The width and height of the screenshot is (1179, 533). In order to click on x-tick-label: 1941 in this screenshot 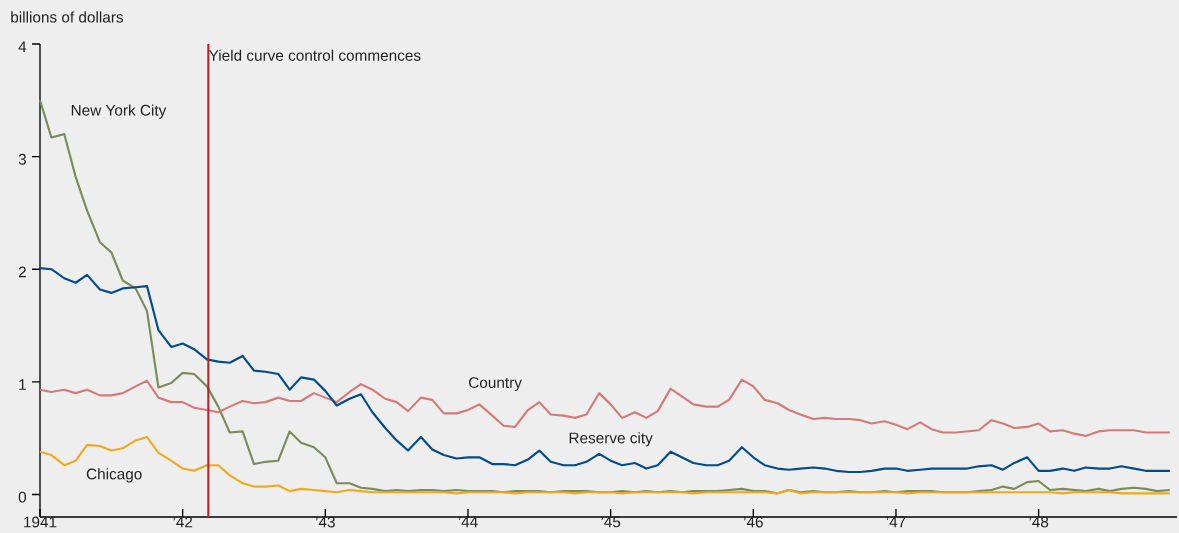, I will do `click(40, 522)`.